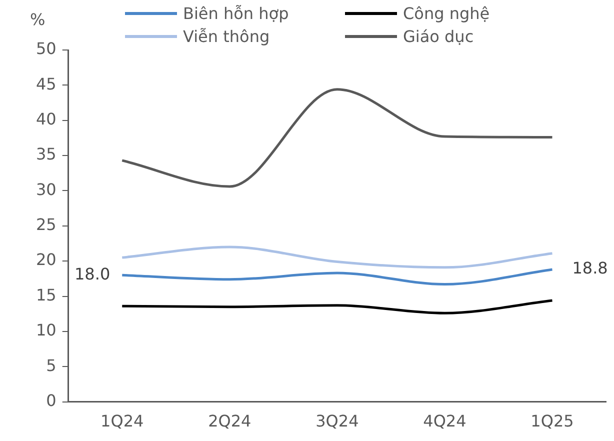 The height and width of the screenshot is (441, 614). Describe the element at coordinates (46, 294) in the screenshot. I see `y-tick-label: 15` at that location.